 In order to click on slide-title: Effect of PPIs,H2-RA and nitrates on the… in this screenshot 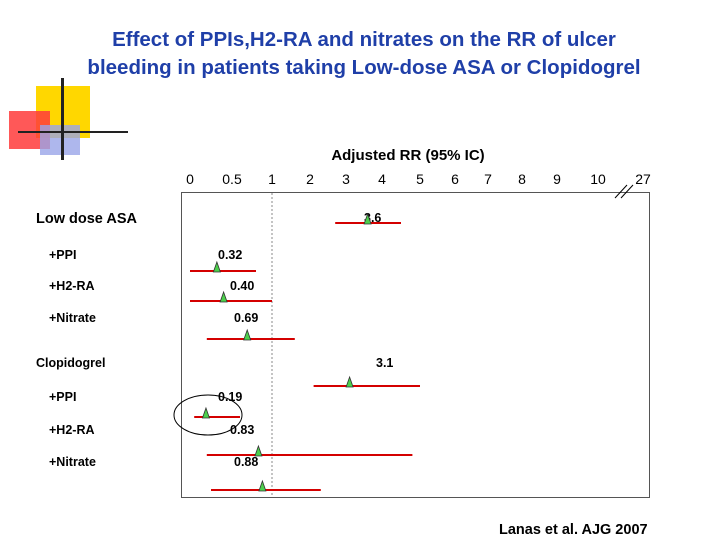, I will do `click(364, 54)`.